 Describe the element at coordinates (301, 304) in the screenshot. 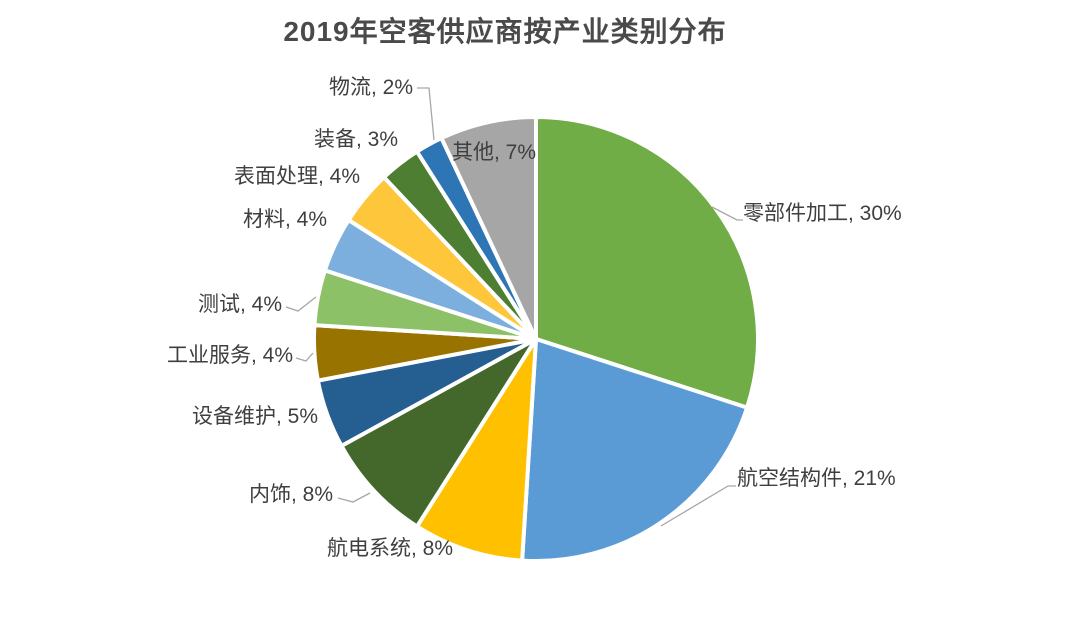

I see `leader-line-testing` at that location.